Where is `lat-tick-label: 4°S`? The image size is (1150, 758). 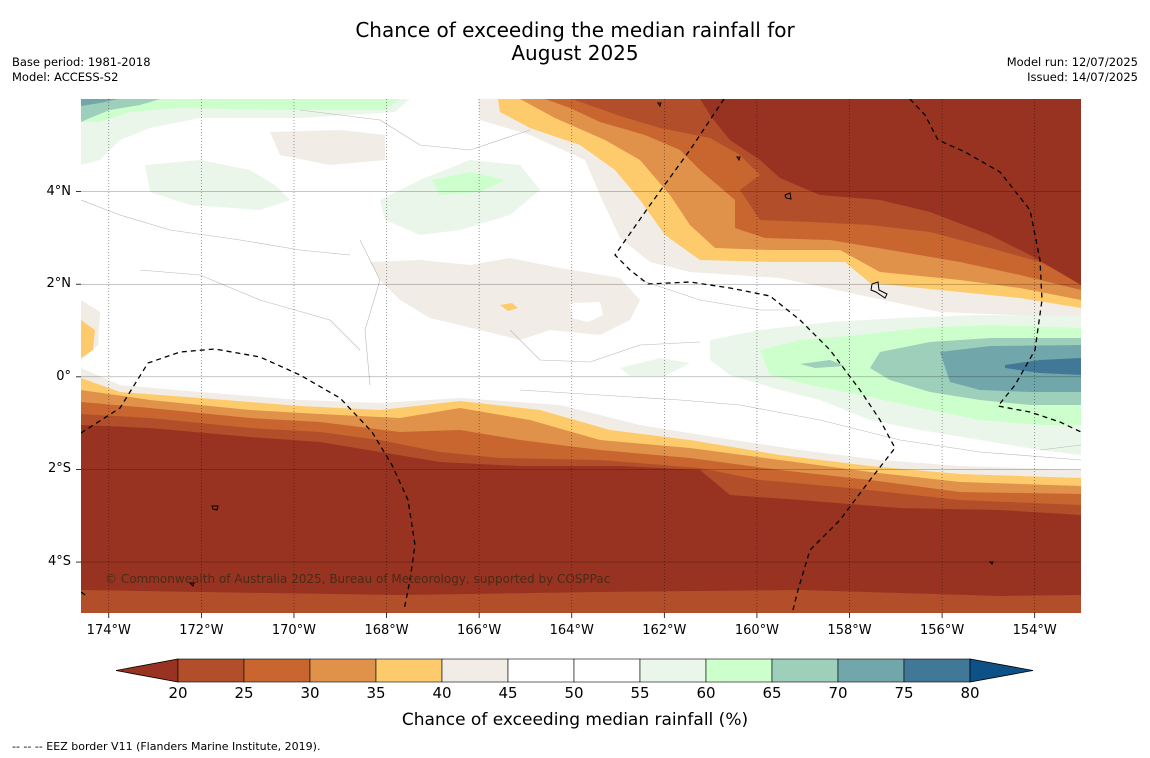
lat-tick-label: 4°S is located at coordinates (59, 562).